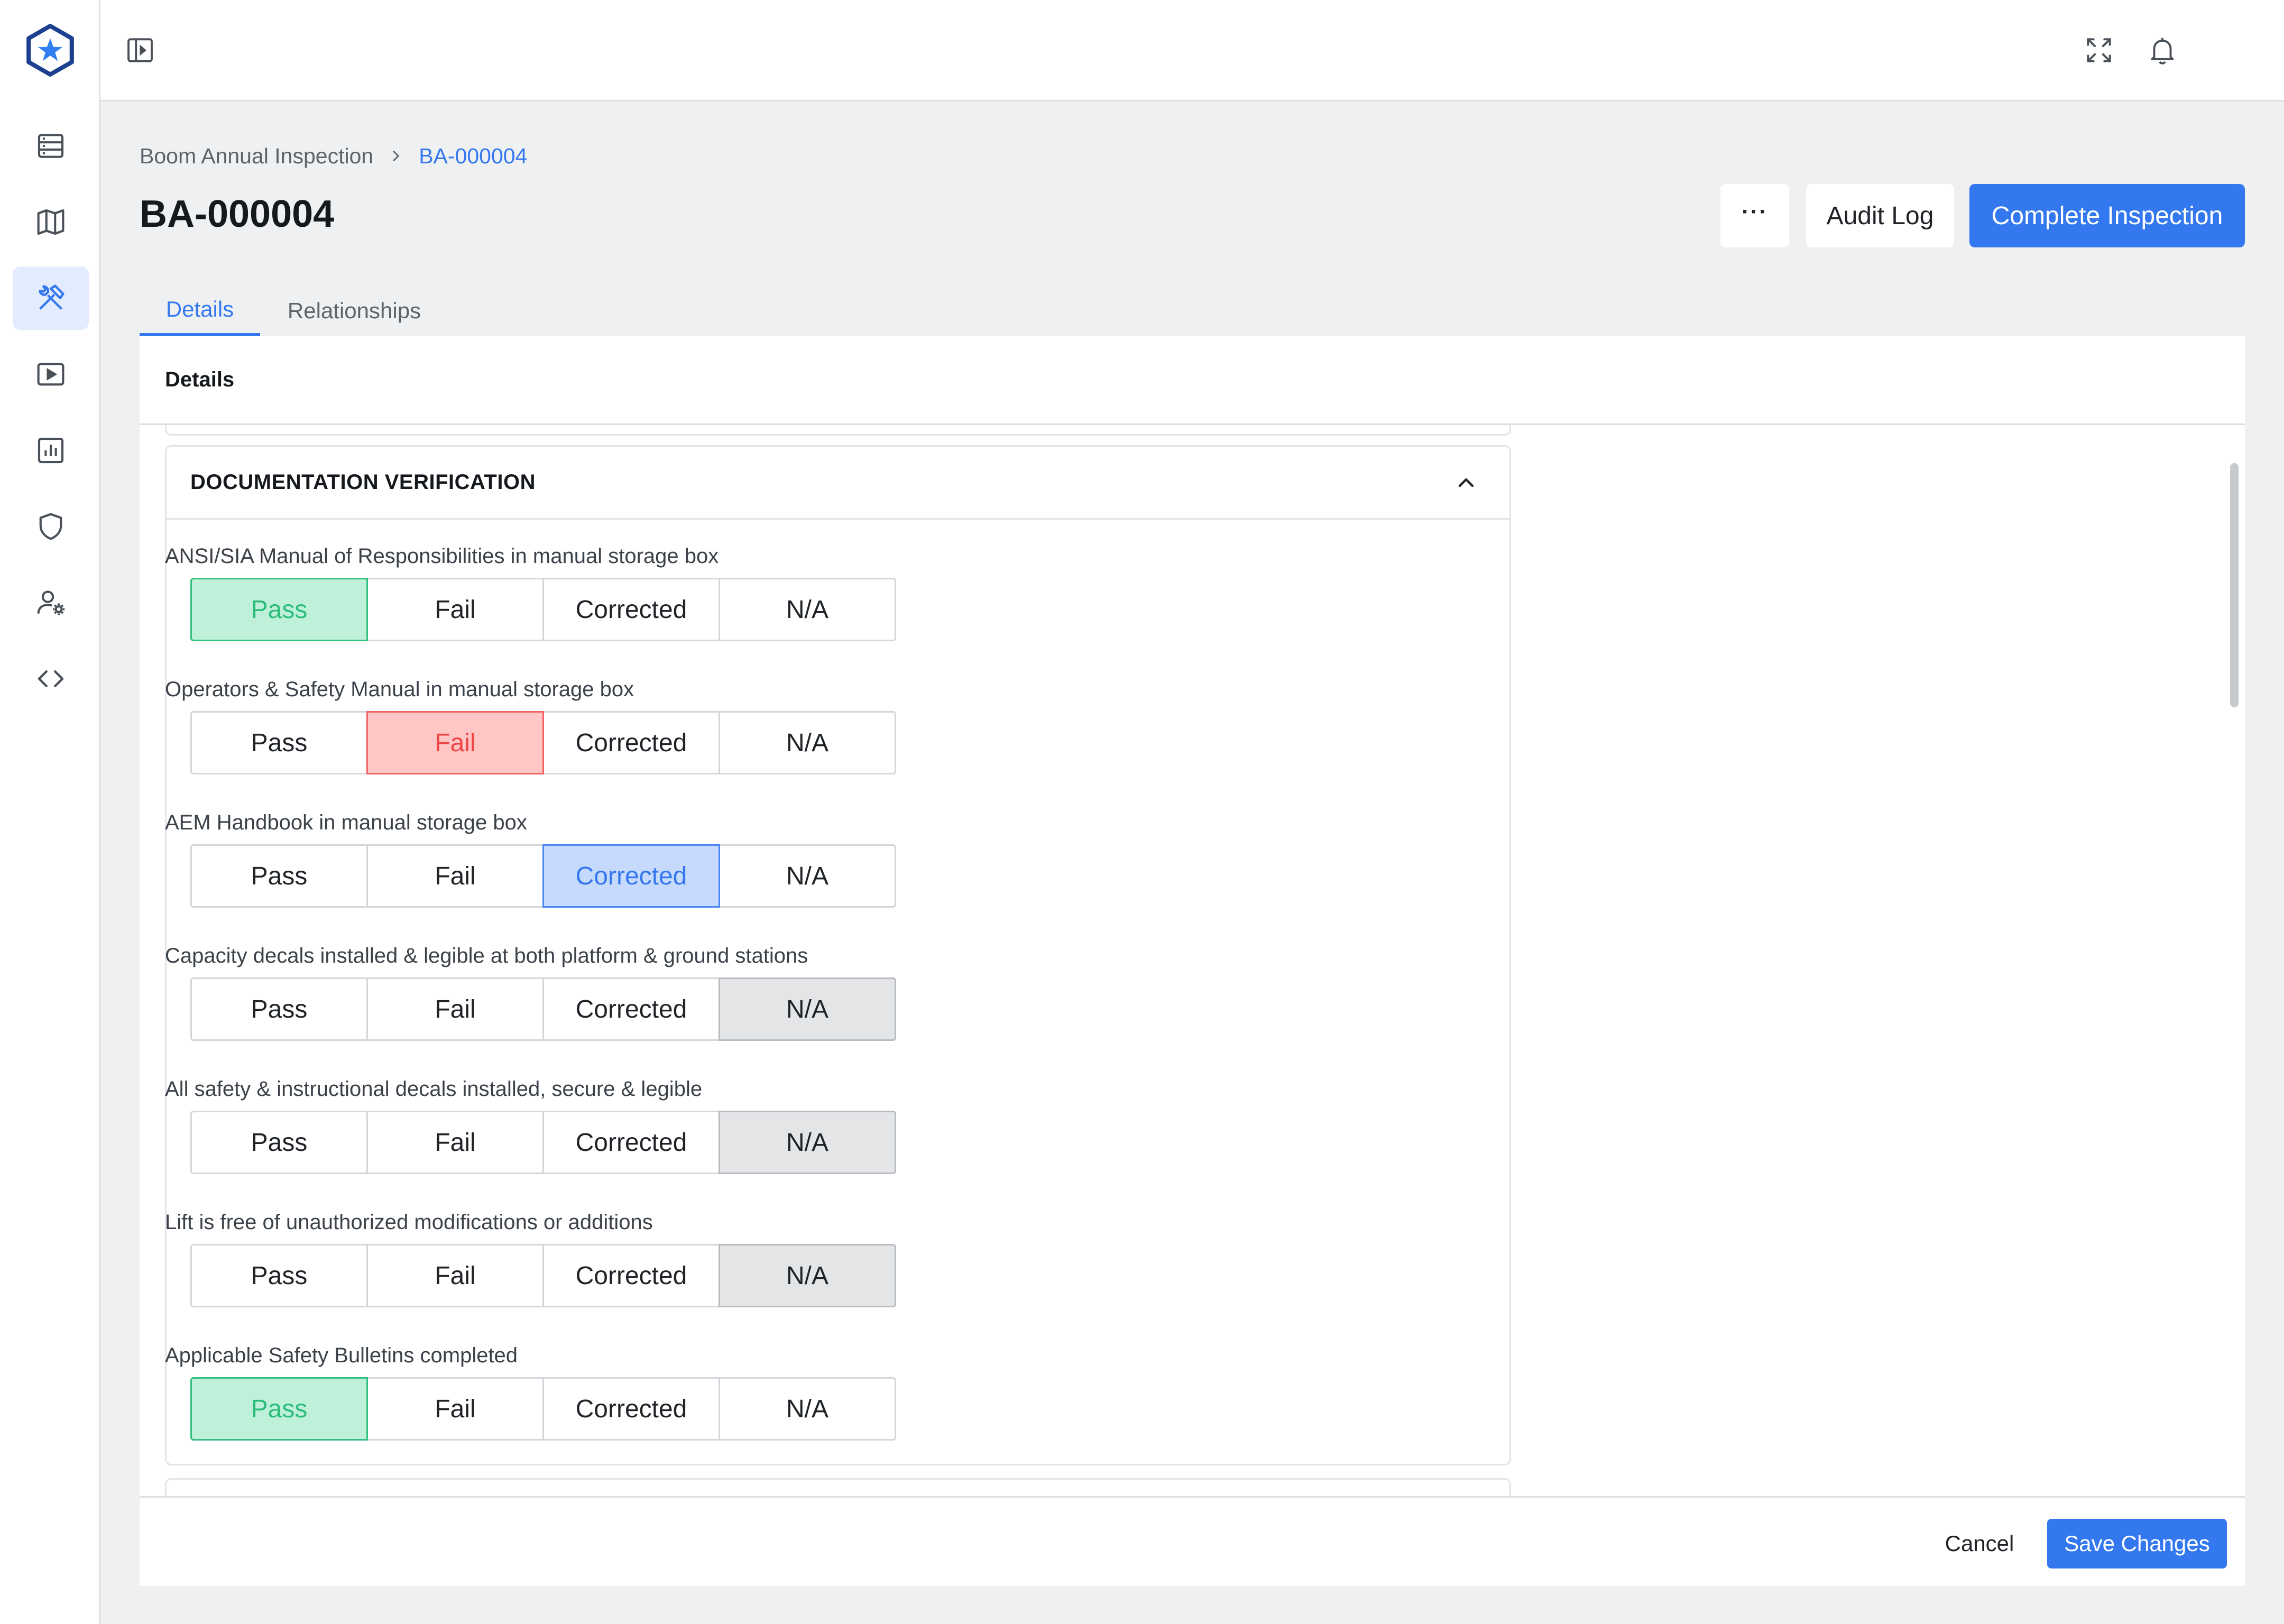 This screenshot has height=1624, width=2284. I want to click on audit-log-button: Audit Log, so click(1880, 215).